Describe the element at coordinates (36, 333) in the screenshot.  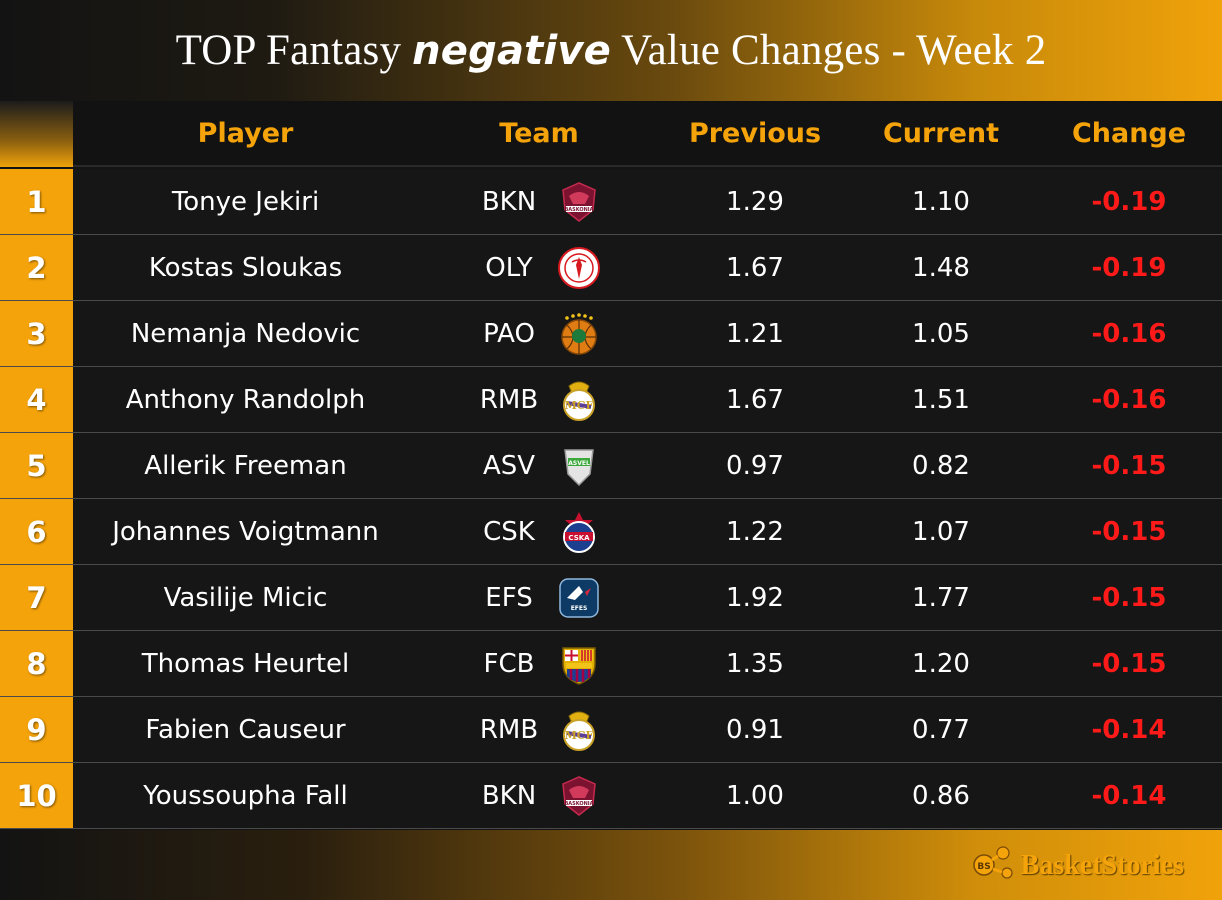
I see `rank-cell: 3` at that location.